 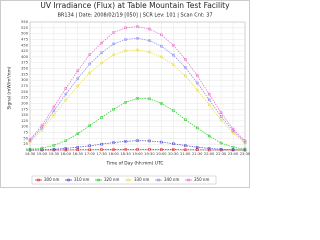 I want to click on x-tick-label: 16:30, so click(x=78, y=154).